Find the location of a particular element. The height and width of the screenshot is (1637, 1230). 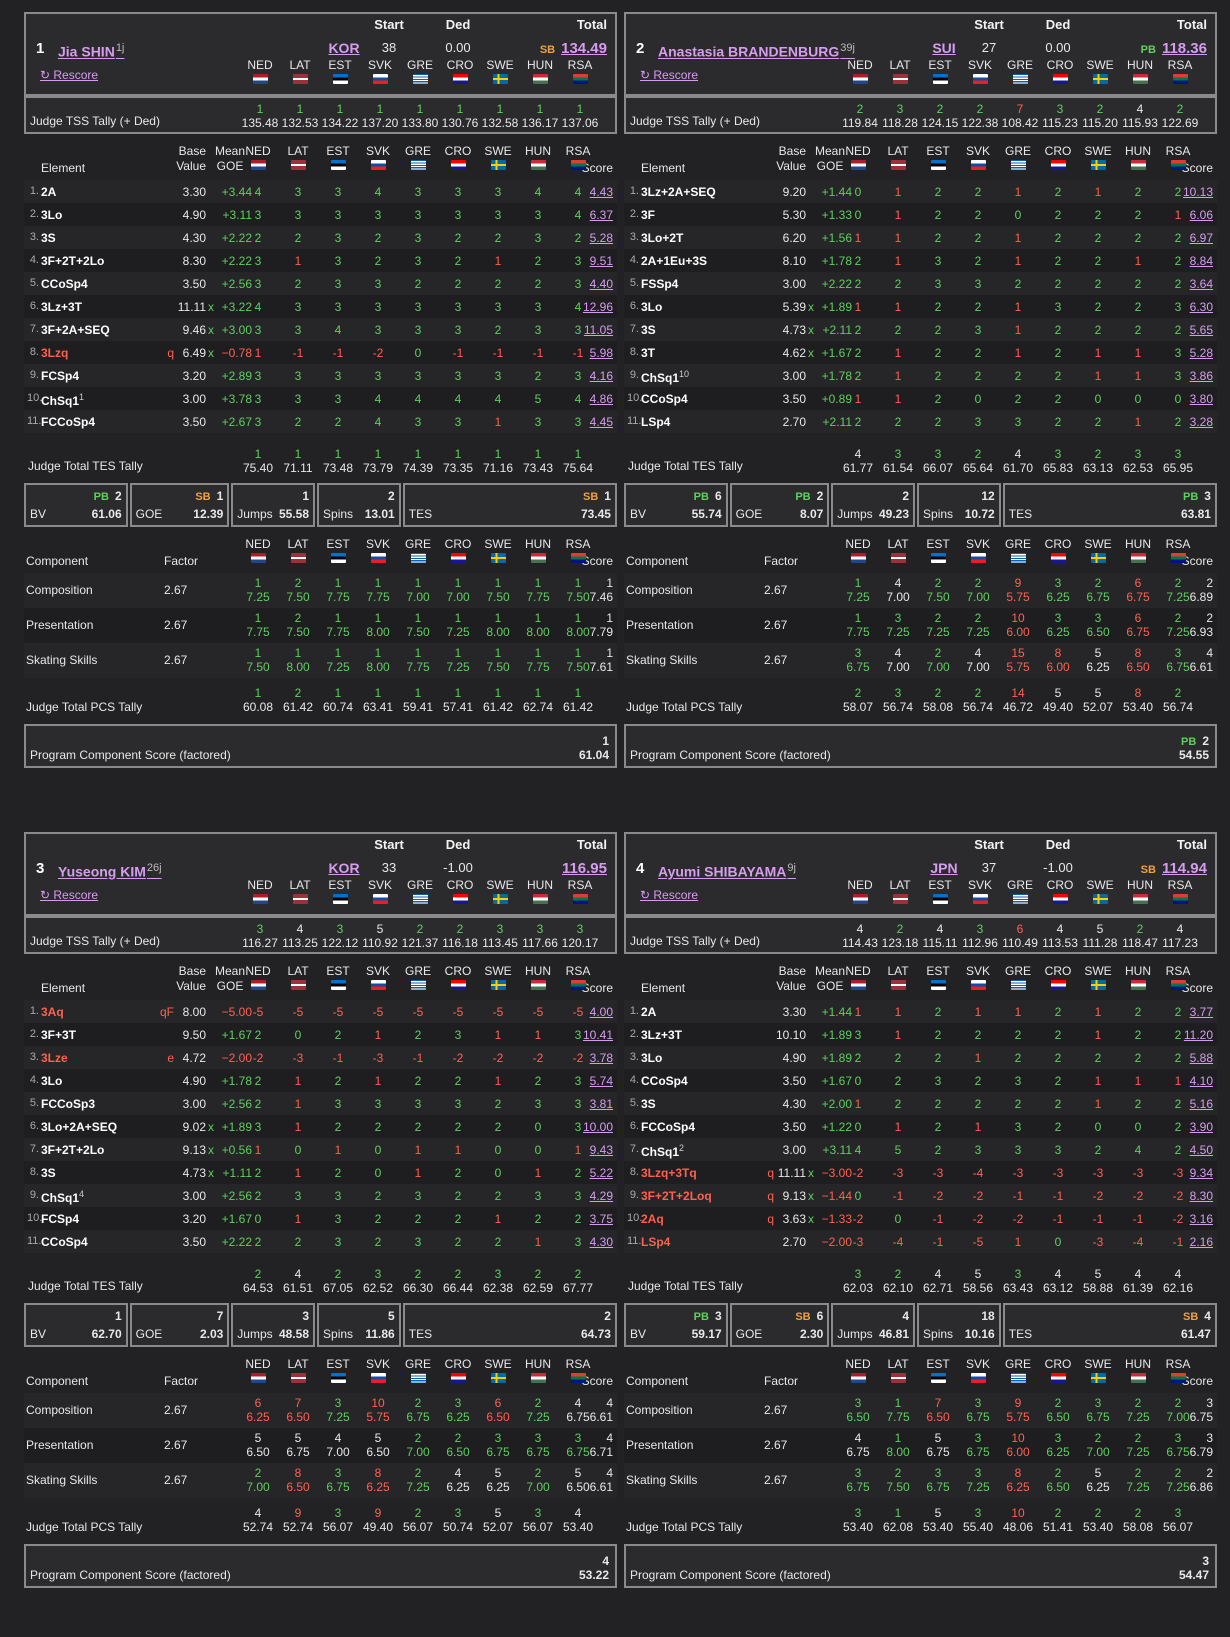

element-score-link: 3.90 is located at coordinates (1201, 1127).